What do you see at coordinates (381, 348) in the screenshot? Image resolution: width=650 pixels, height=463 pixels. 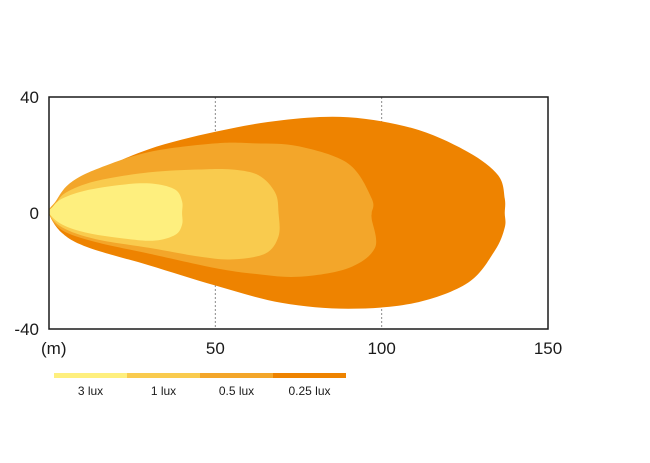 I see `x-tick-label-100: 100` at bounding box center [381, 348].